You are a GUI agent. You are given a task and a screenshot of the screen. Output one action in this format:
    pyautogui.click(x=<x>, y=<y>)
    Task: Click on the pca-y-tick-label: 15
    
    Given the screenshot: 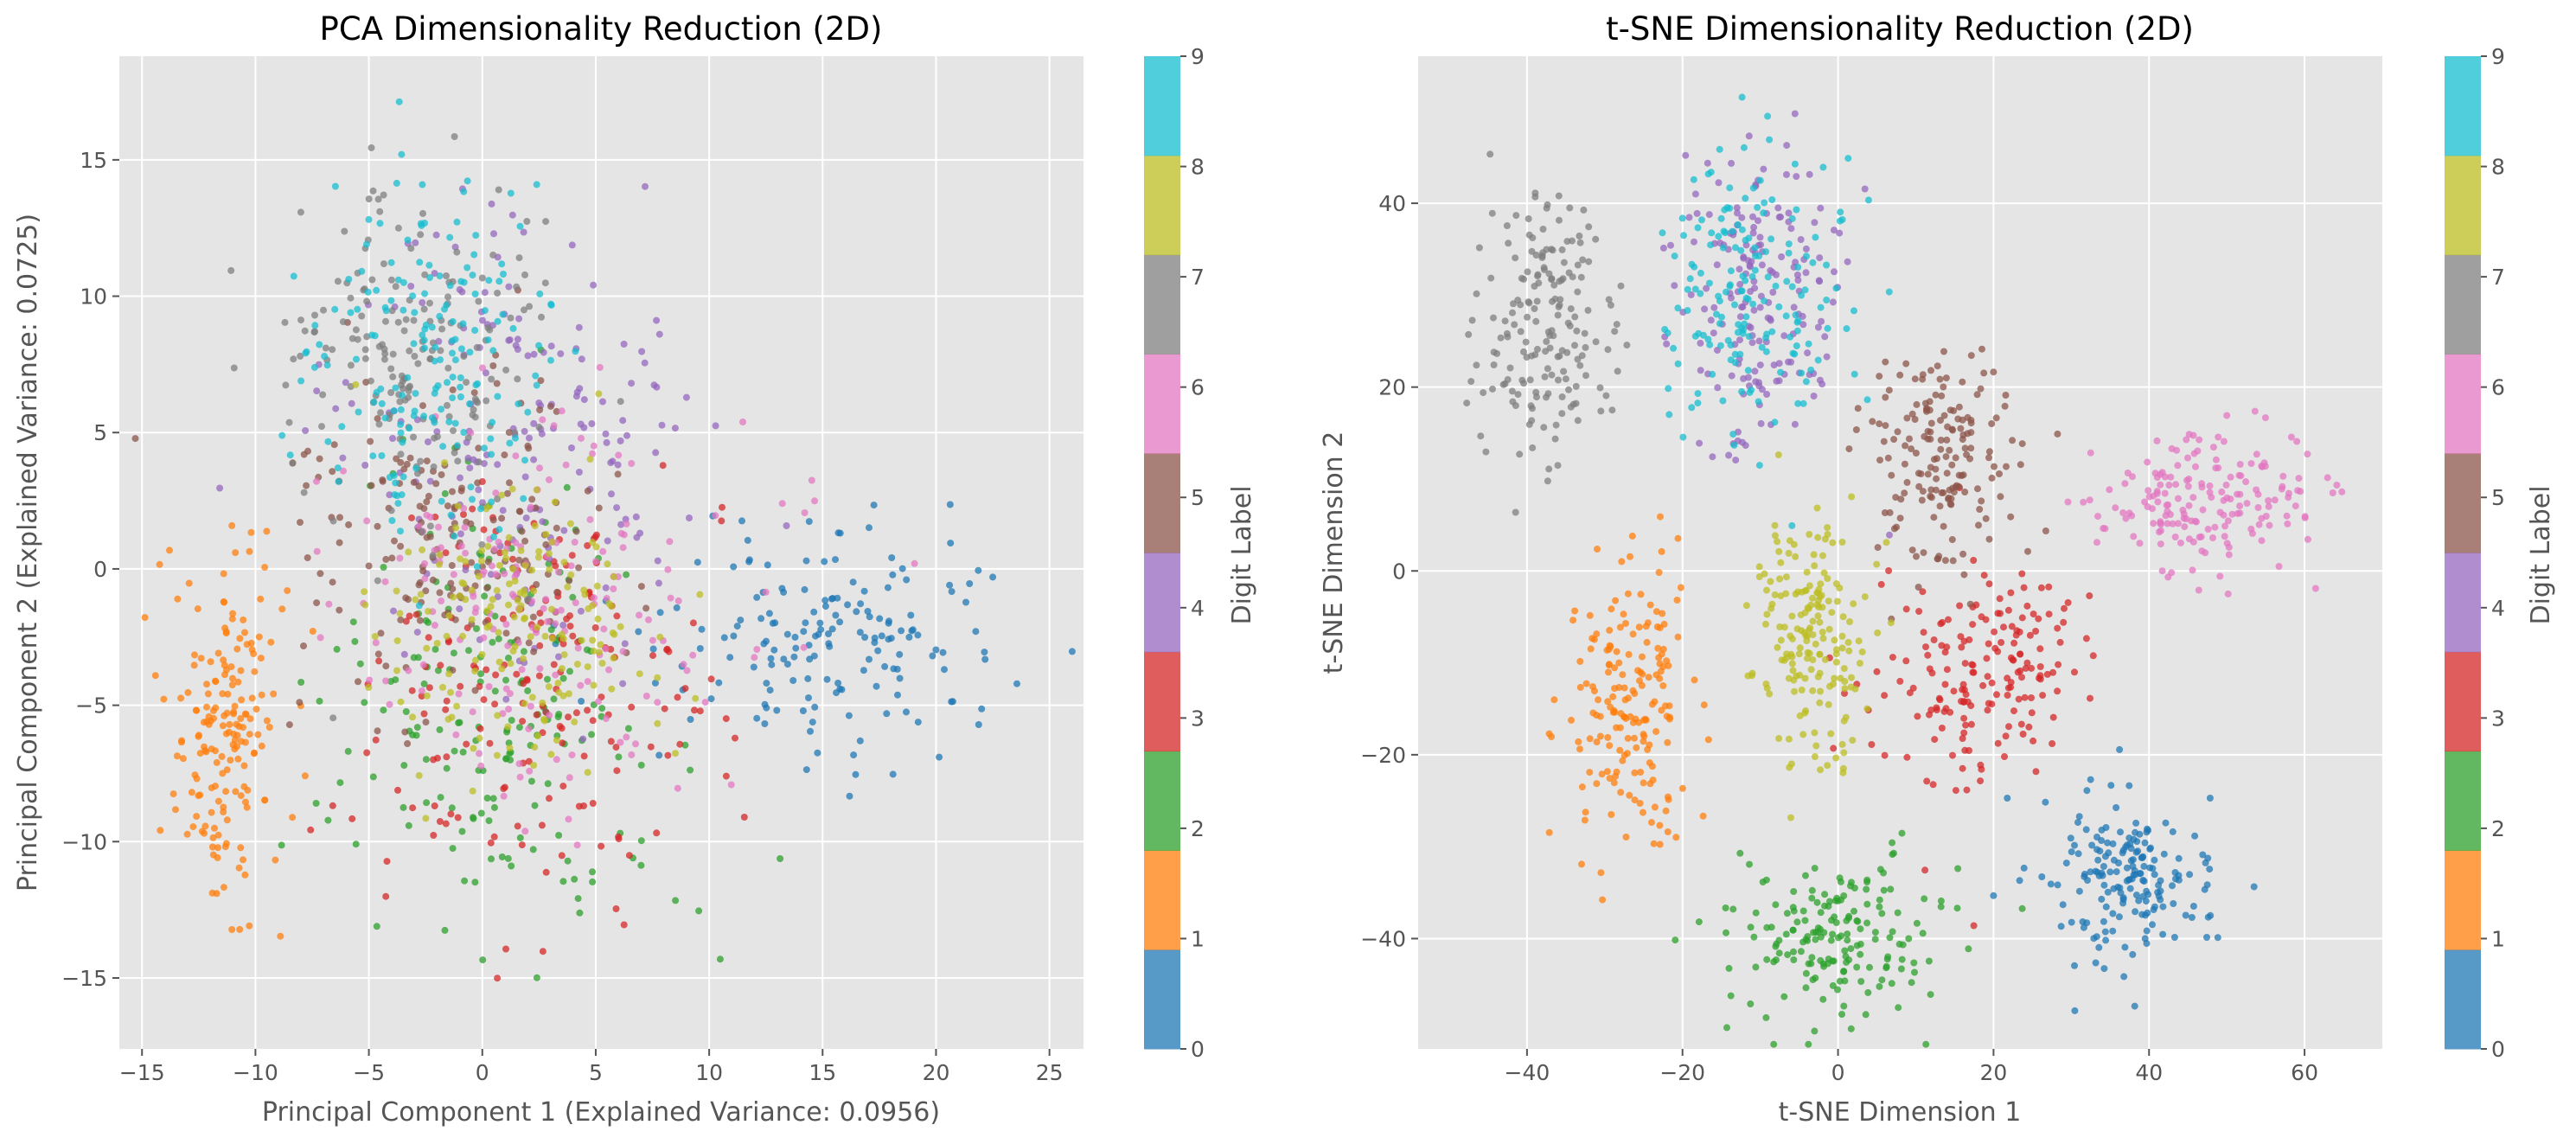 What is the action you would take?
    pyautogui.click(x=94, y=161)
    